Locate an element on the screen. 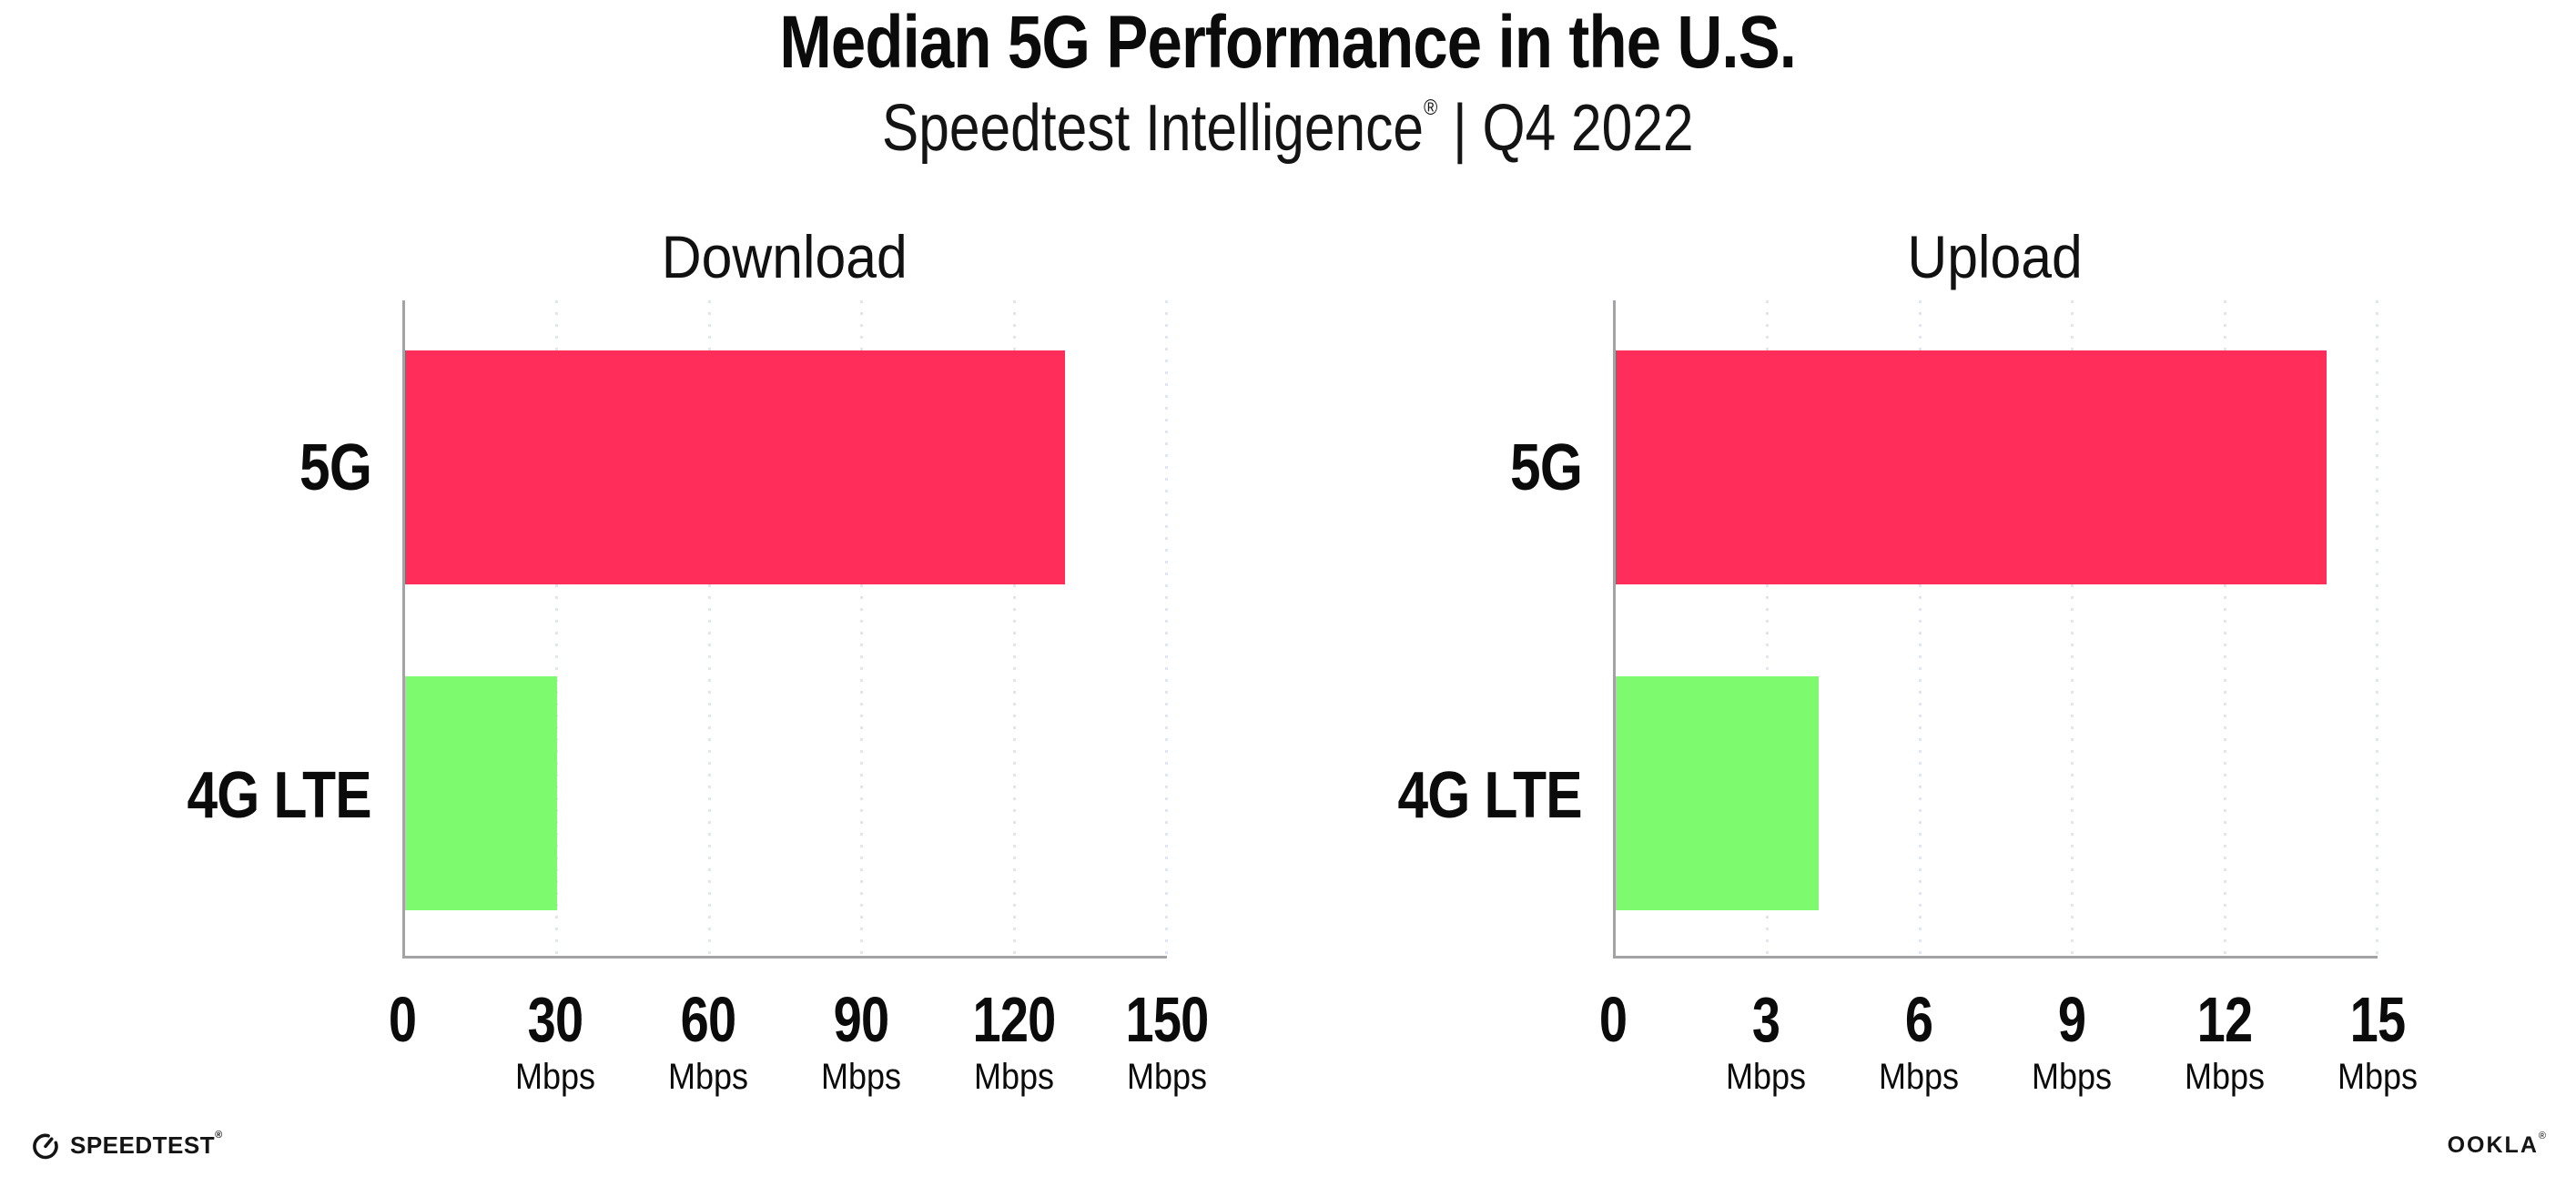 The height and width of the screenshot is (1197, 2576). x-tick: 120 Mbps is located at coordinates (1014, 1027).